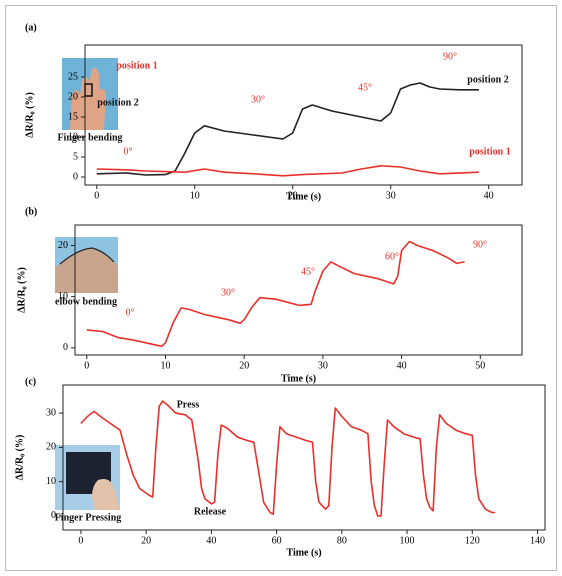  Describe the element at coordinates (86, 301) in the screenshot. I see `annotation: elbow bending` at that location.